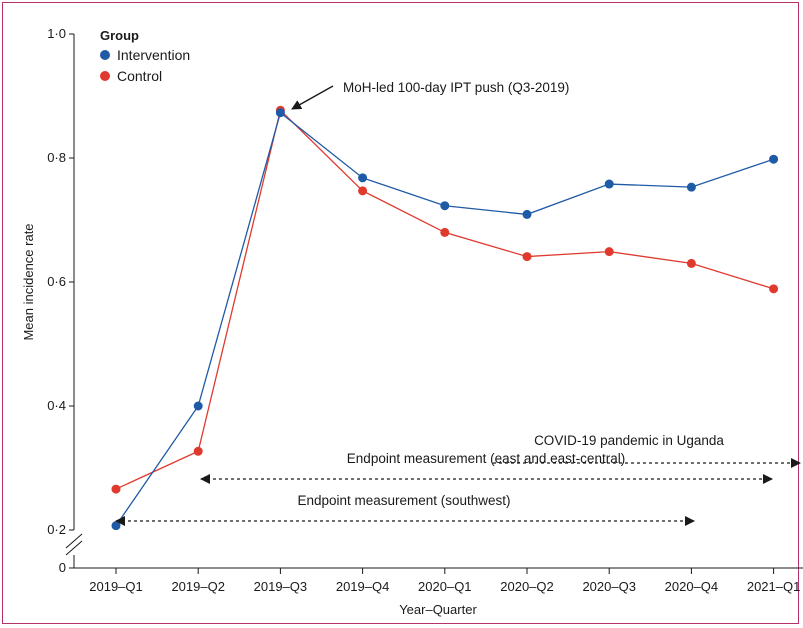 Image resolution: width=803 pixels, height=628 pixels. What do you see at coordinates (105, 55) in the screenshot?
I see `legend-marker-intervention` at bounding box center [105, 55].